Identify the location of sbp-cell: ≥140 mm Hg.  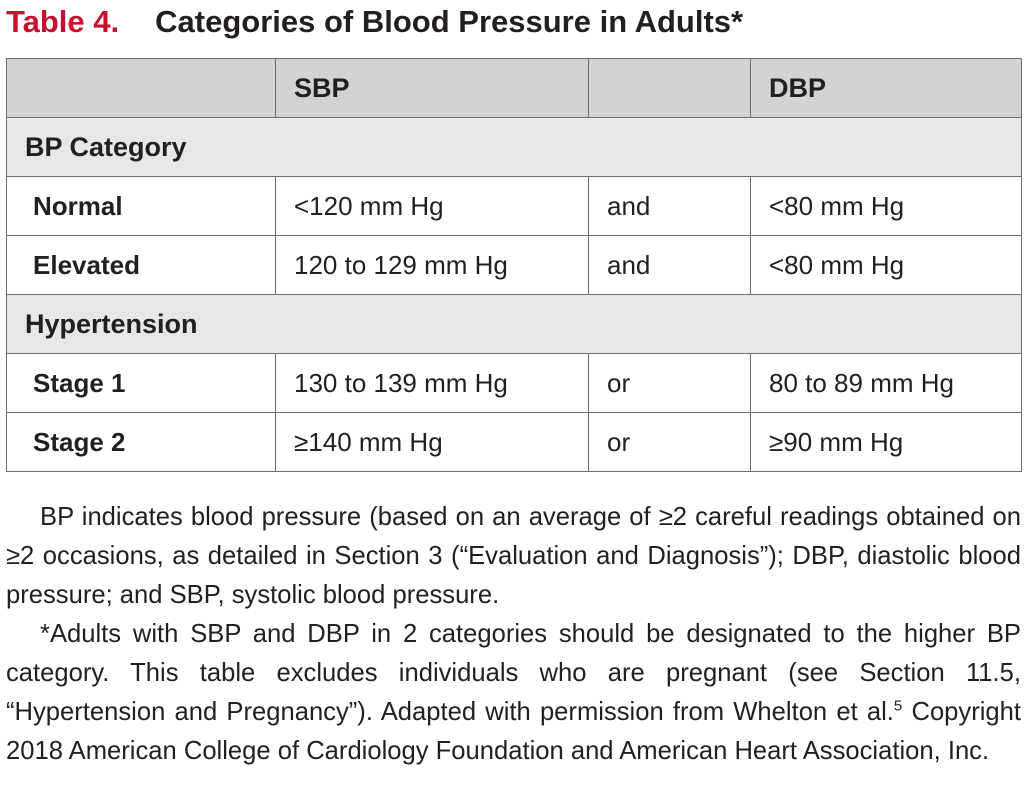
(432, 442).